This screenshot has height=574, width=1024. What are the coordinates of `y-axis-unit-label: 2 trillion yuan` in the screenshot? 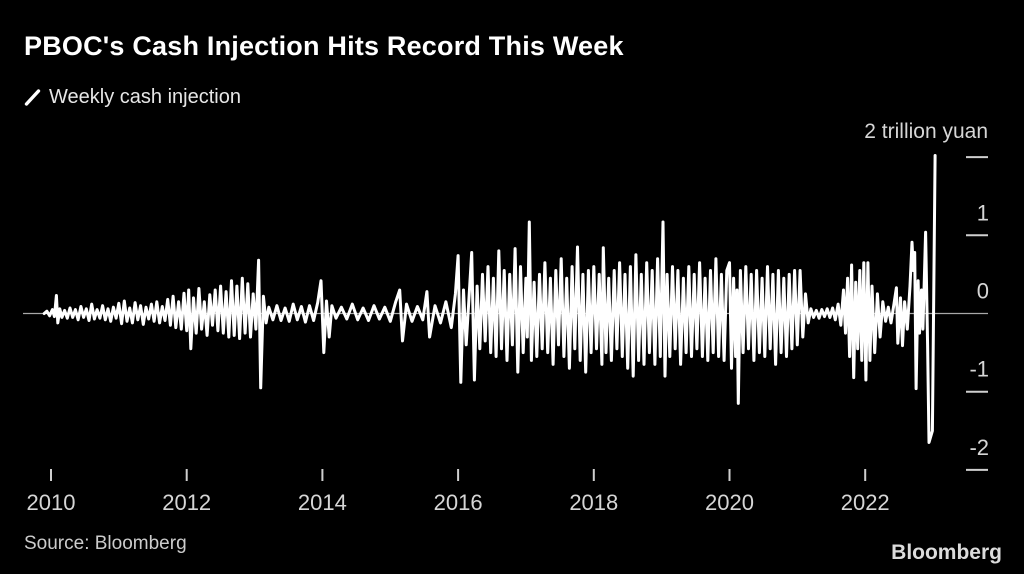 It's located at (926, 131).